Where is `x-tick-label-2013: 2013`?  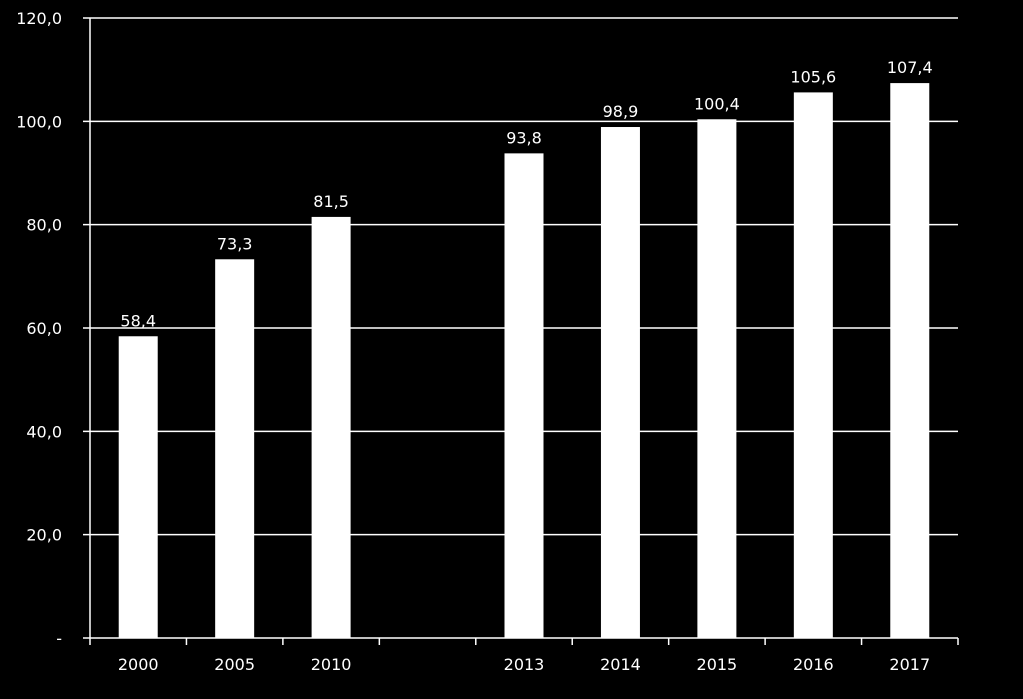
x-tick-label-2013: 2013 is located at coordinates (524, 664).